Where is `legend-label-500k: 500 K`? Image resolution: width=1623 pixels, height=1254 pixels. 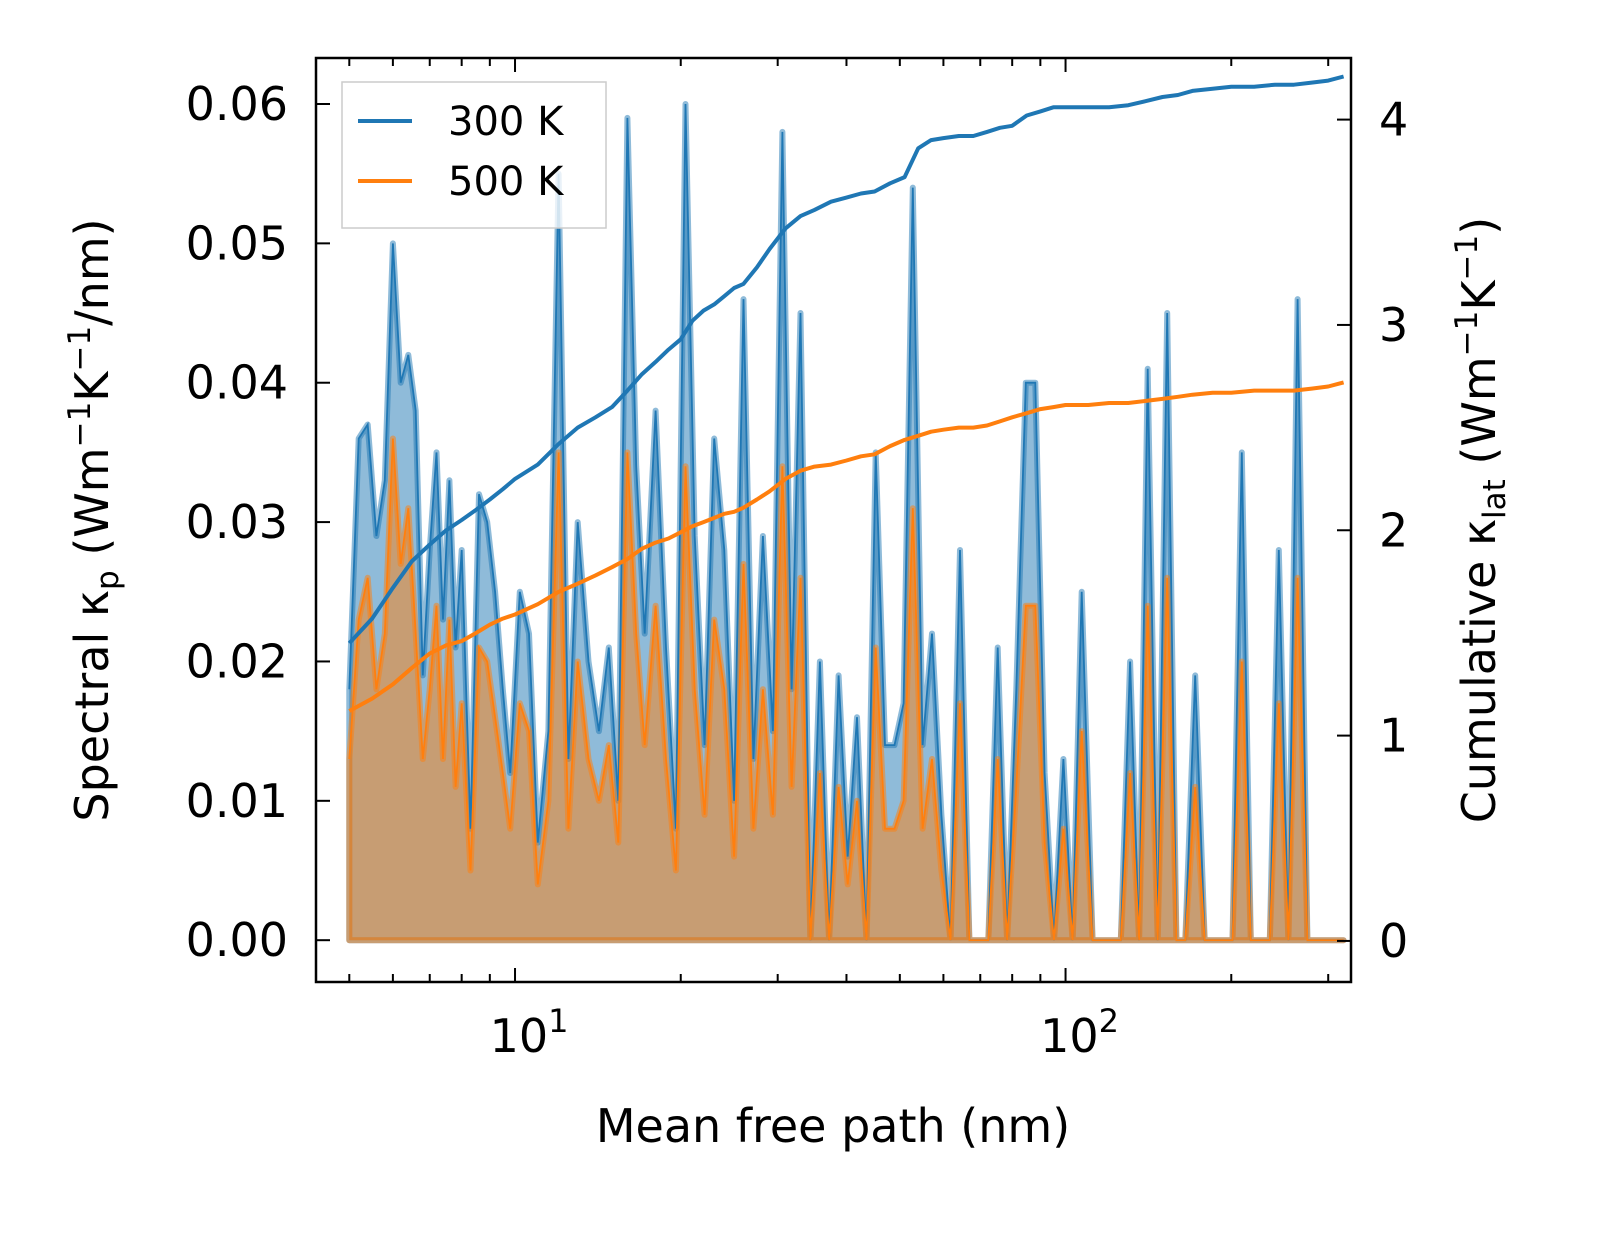 legend-label-500k: 500 K is located at coordinates (506, 182).